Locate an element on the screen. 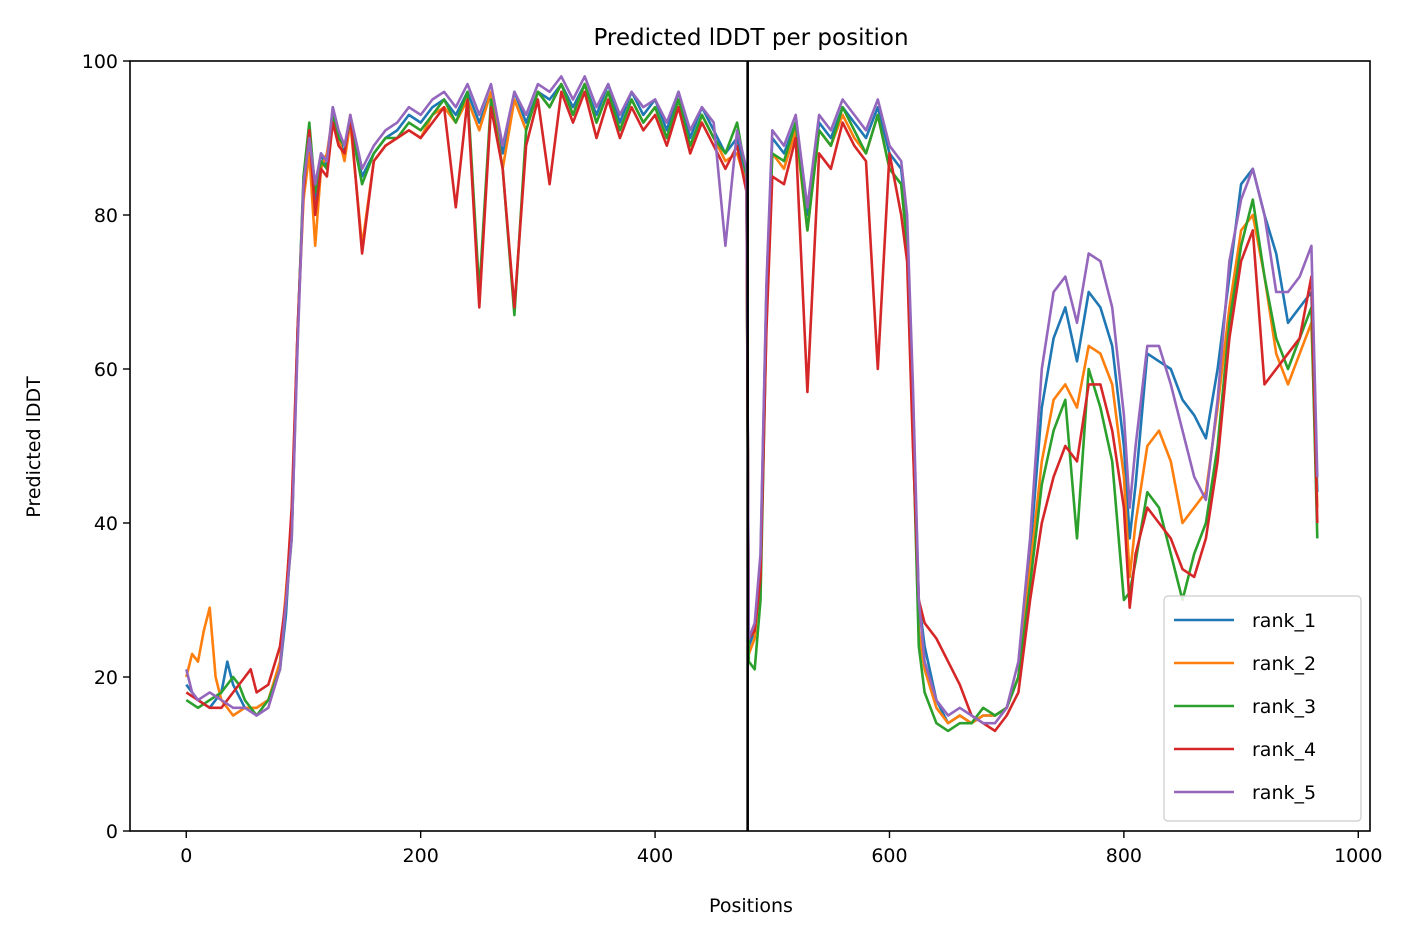 This screenshot has height=939, width=1414. y-tick-label: 20 is located at coordinates (106, 678).